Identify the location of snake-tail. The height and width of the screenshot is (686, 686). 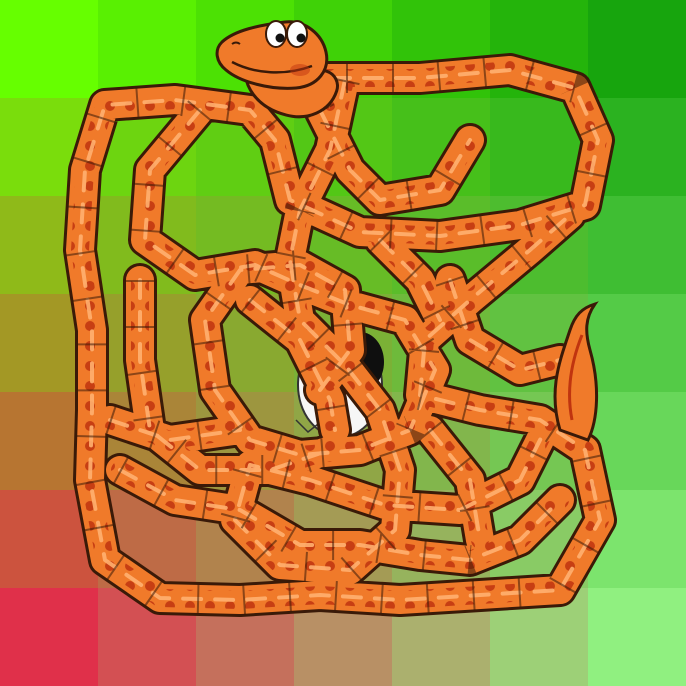
(576, 371).